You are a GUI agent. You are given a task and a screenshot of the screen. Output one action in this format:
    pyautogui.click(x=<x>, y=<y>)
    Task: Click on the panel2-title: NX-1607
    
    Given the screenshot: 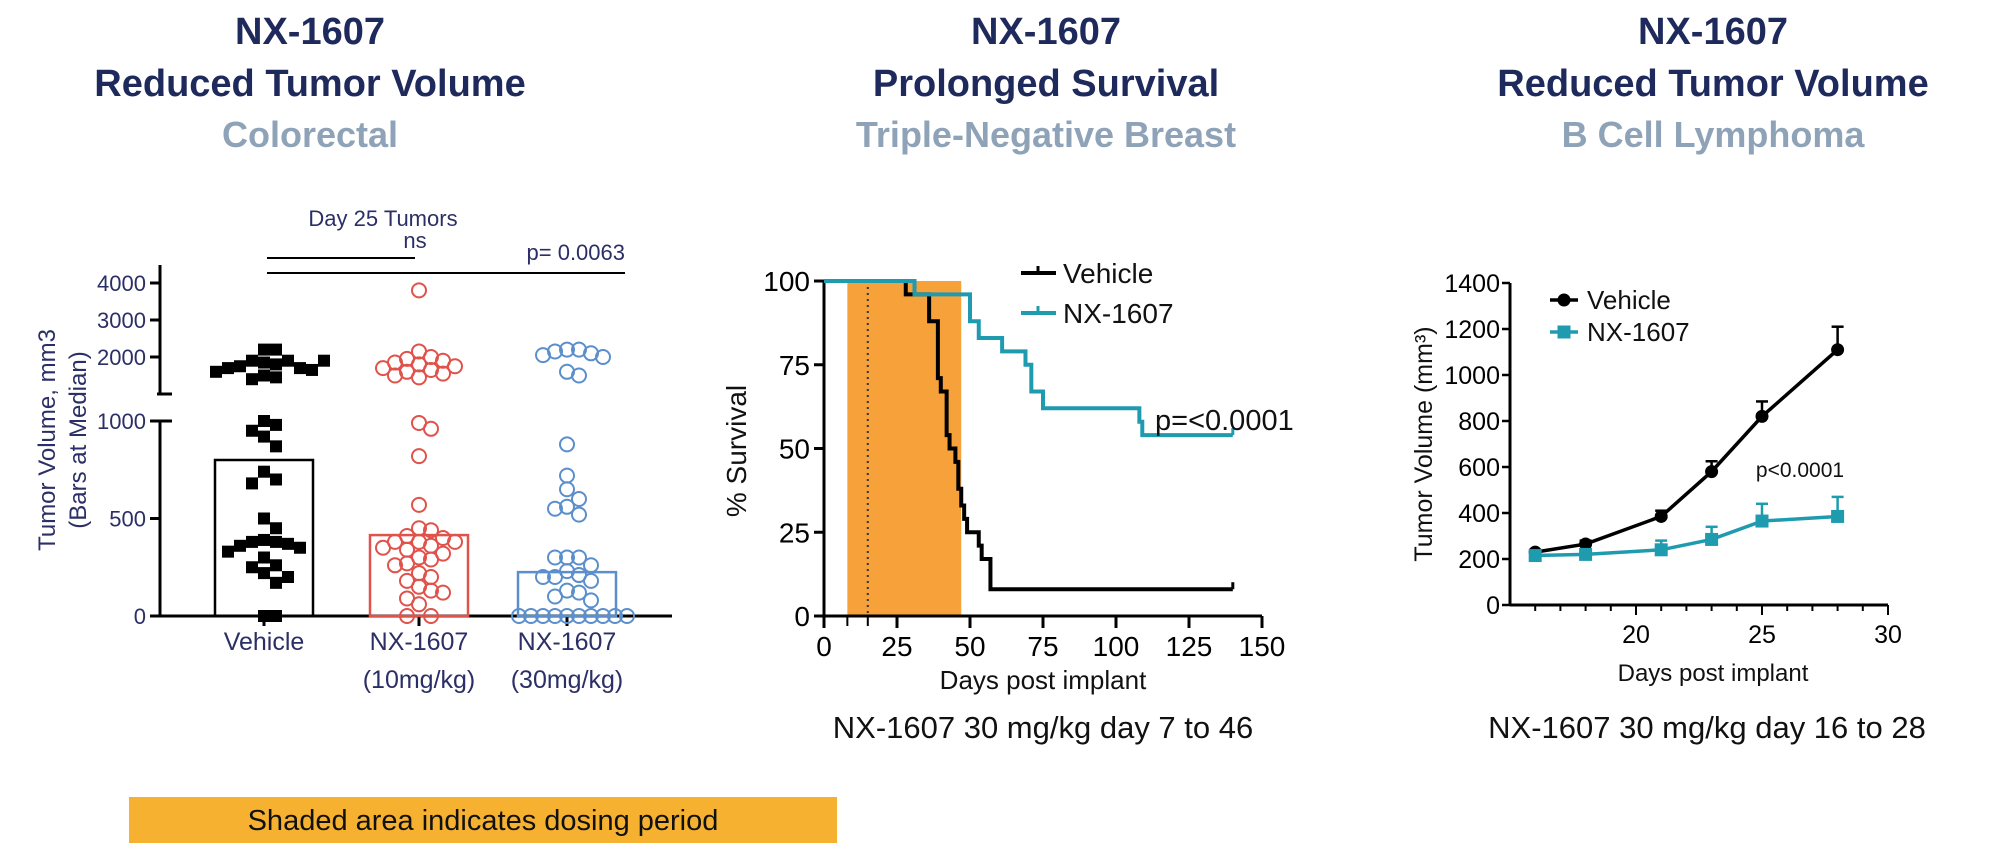 What is the action you would take?
    pyautogui.click(x=1046, y=32)
    